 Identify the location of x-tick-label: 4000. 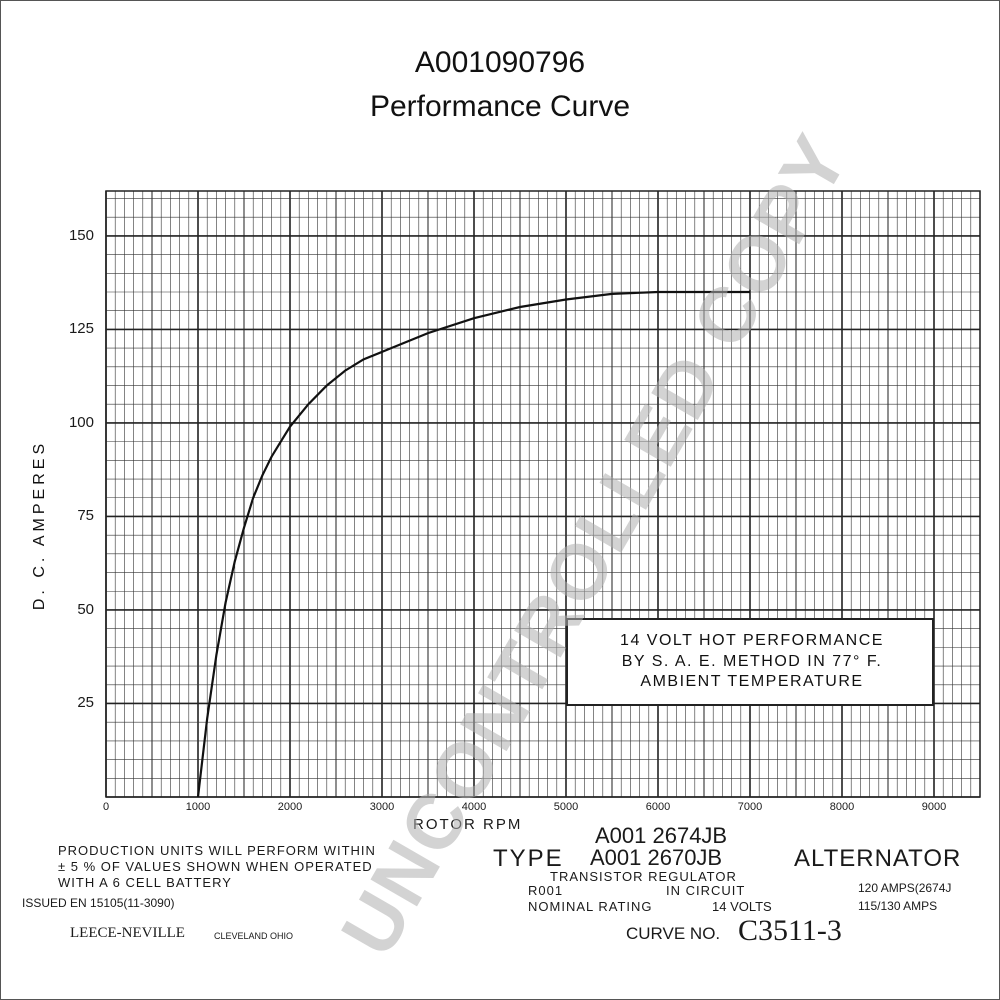
(474, 807).